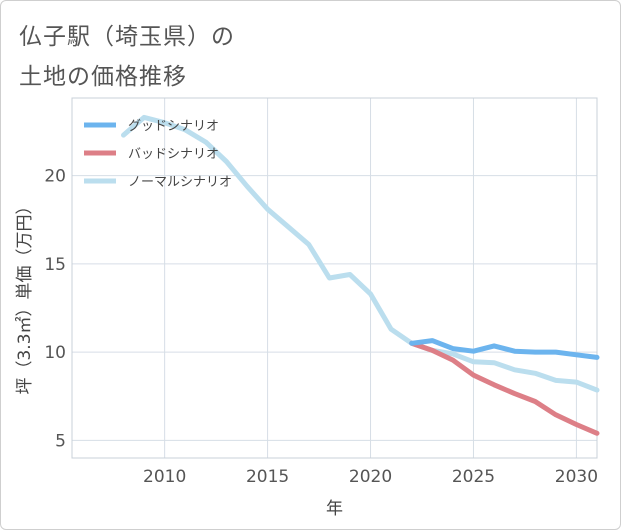 This screenshot has height=530, width=621. I want to click on legend-label-bad: バッドシナリオ, so click(173, 154).